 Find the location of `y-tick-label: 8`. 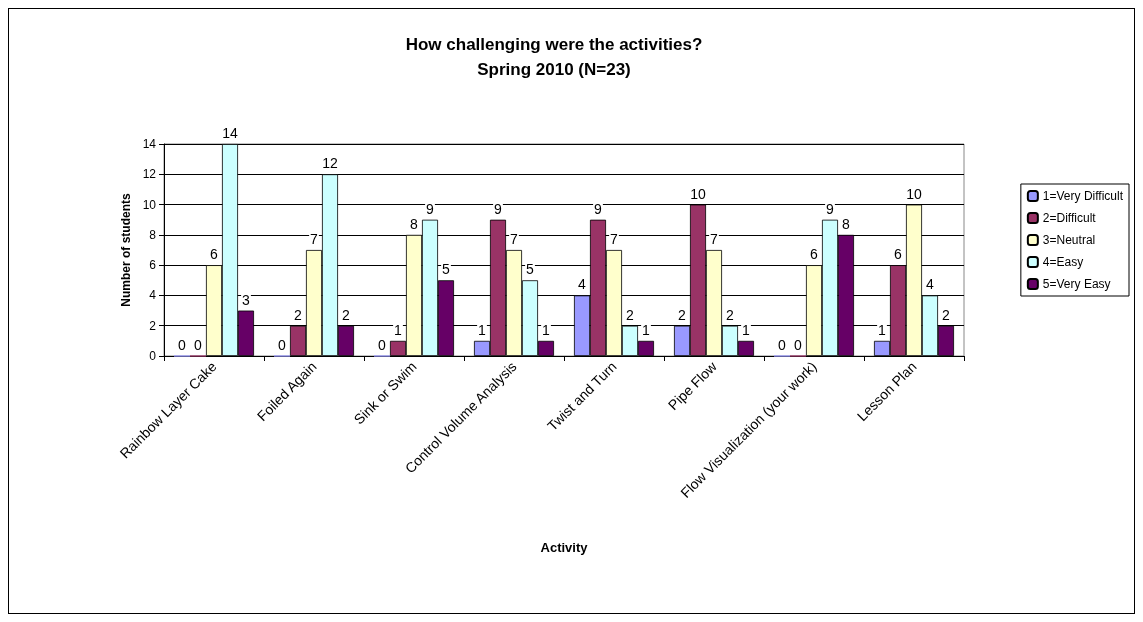

y-tick-label: 8 is located at coordinates (153, 234).